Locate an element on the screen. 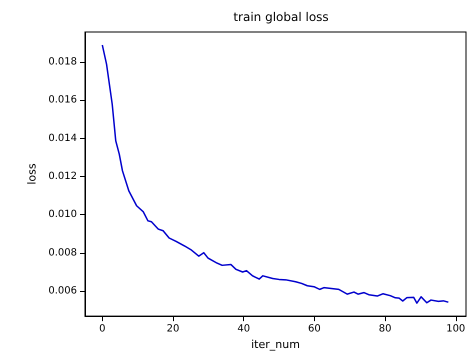 This screenshot has width=474, height=355. y-tick-label: 0.012 is located at coordinates (62, 176).